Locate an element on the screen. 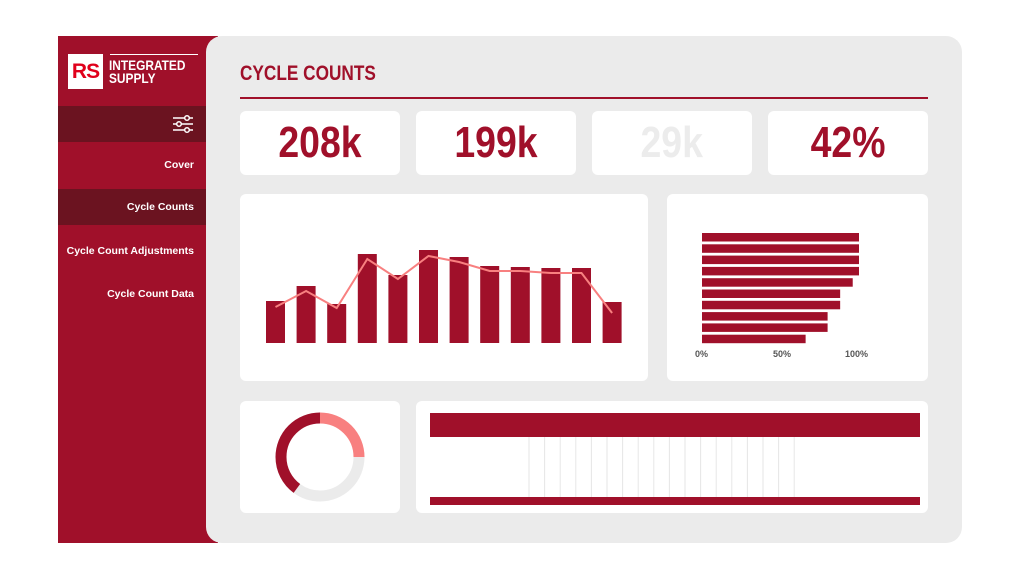 The width and height of the screenshot is (1024, 570). x-tick: 100% is located at coordinates (857, 354).